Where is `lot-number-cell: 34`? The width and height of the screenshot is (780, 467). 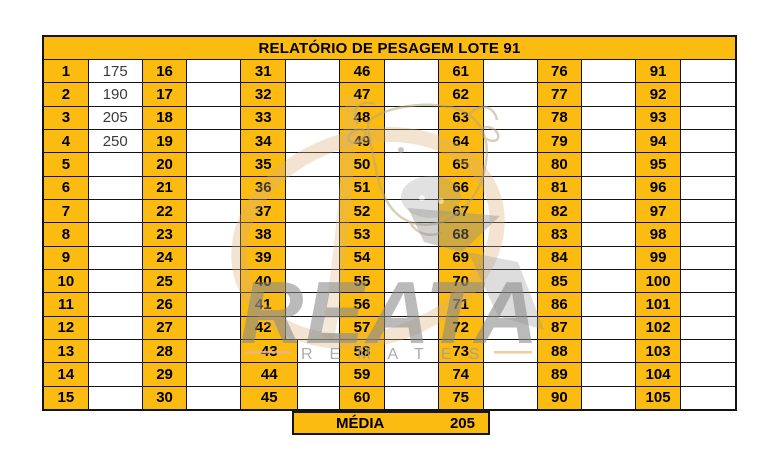 lot-number-cell: 34 is located at coordinates (264, 141).